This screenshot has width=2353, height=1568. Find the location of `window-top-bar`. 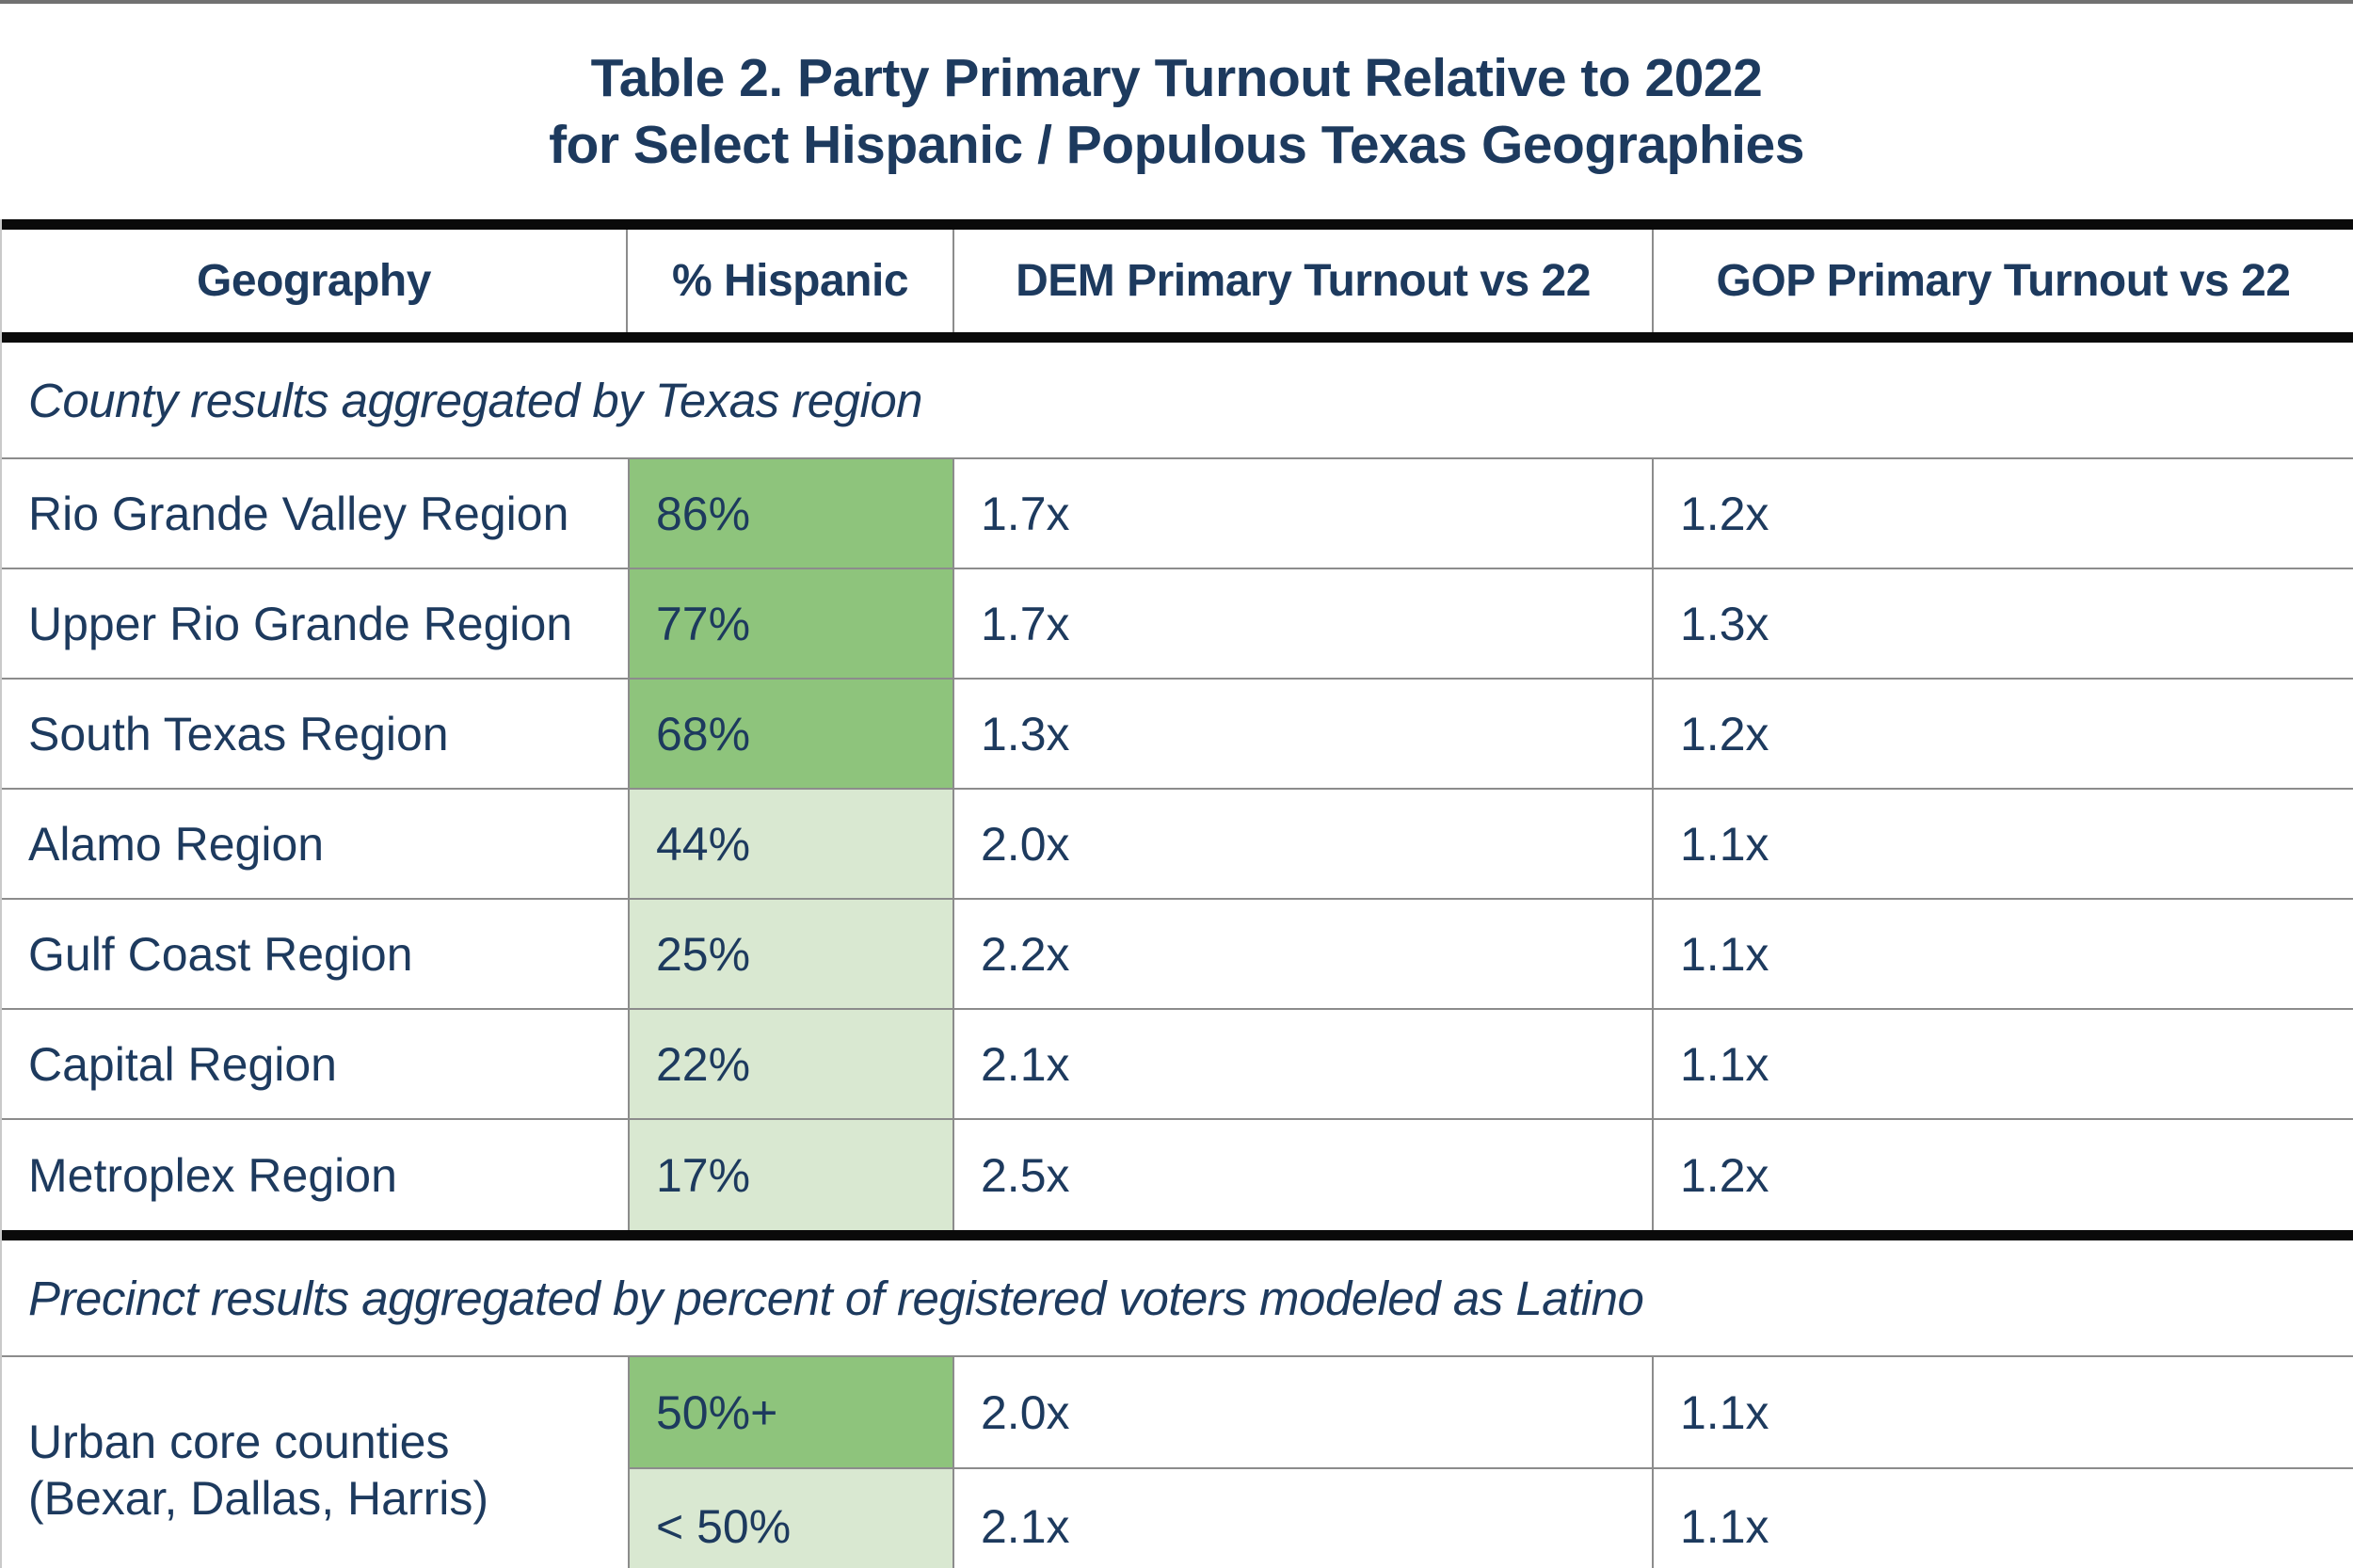

window-top-bar is located at coordinates (1176, 2).